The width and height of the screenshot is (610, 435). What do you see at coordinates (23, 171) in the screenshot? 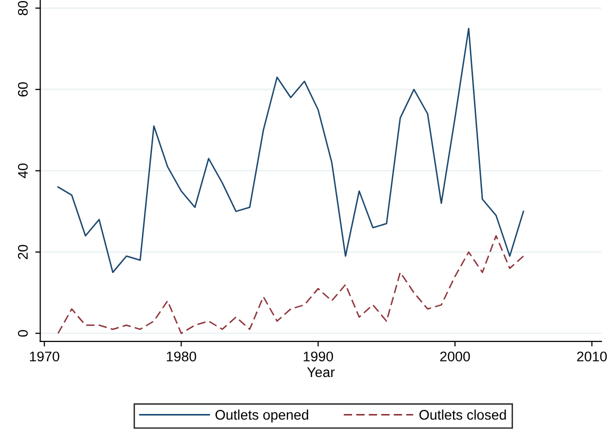
I see `y-tick-label: 40` at bounding box center [23, 171].